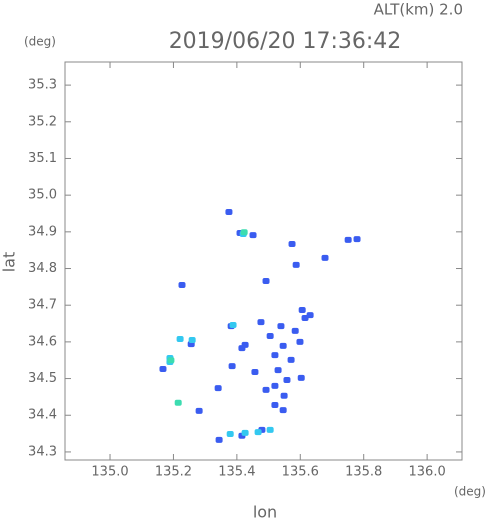 This screenshot has height=521, width=491. What do you see at coordinates (42, 378) in the screenshot?
I see `y-tick-label: 34.5` at bounding box center [42, 378].